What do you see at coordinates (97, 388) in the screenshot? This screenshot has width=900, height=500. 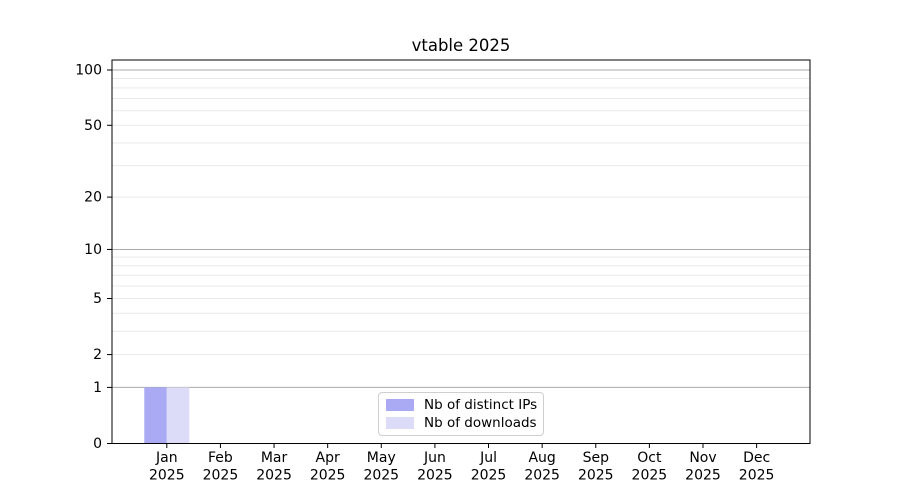 I see `y-tick-label: 1` at bounding box center [97, 388].